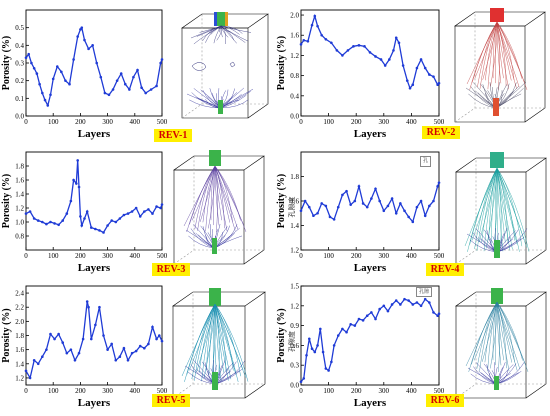  What do you see at coordinates (162, 122) in the screenshot?
I see `x-tick-label: 500` at bounding box center [162, 122].